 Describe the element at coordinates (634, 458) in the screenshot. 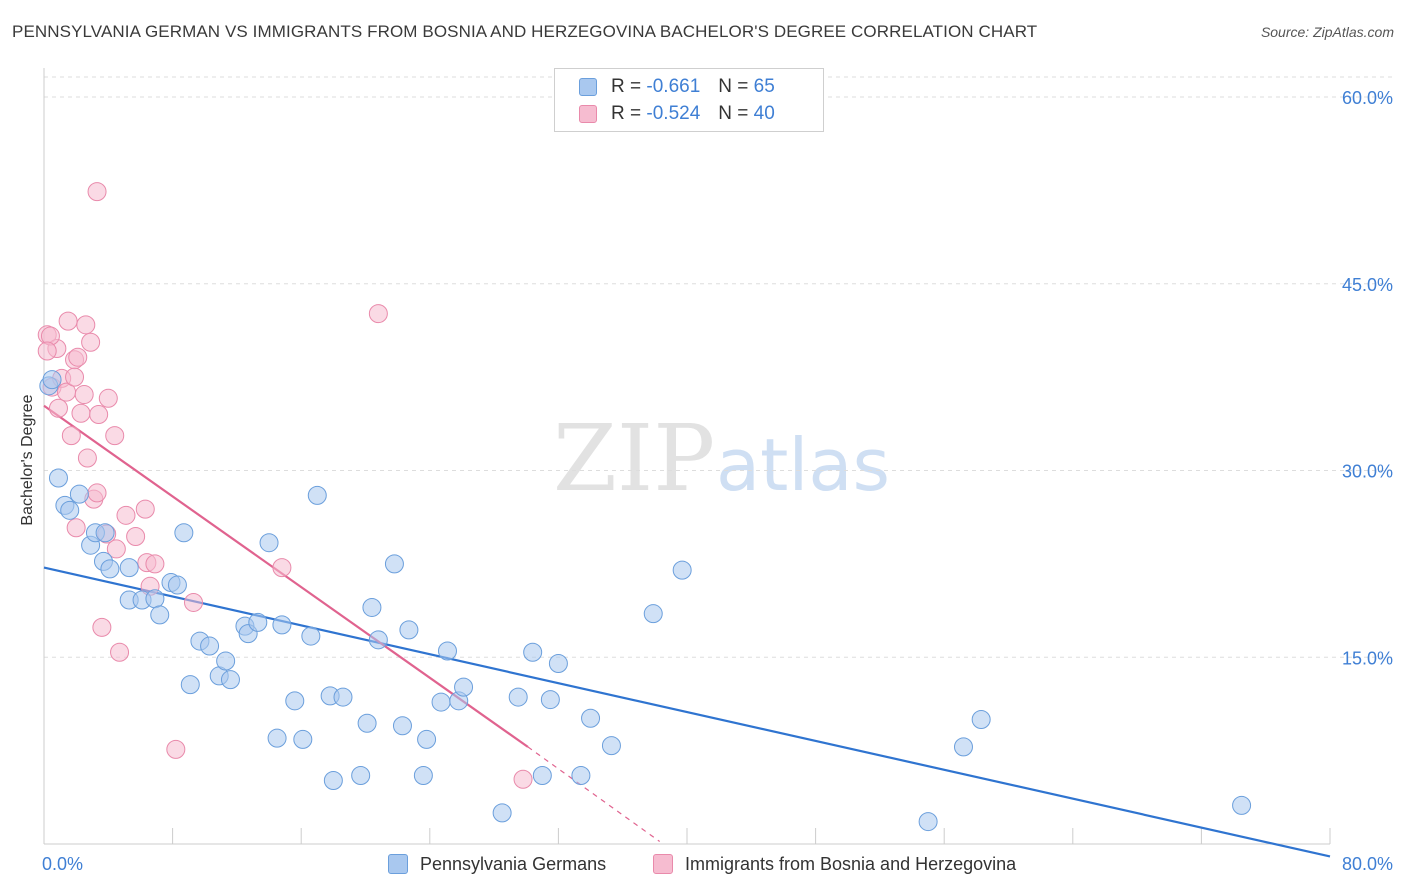

I see `watermark-zip: ZIP` at that location.